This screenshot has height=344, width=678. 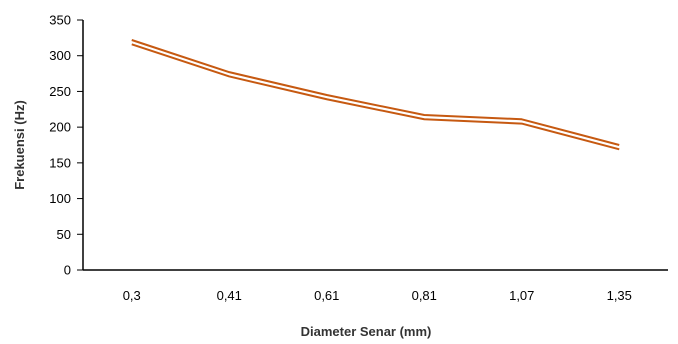 What do you see at coordinates (60, 20) in the screenshot?
I see `y-tick-label: 350` at bounding box center [60, 20].